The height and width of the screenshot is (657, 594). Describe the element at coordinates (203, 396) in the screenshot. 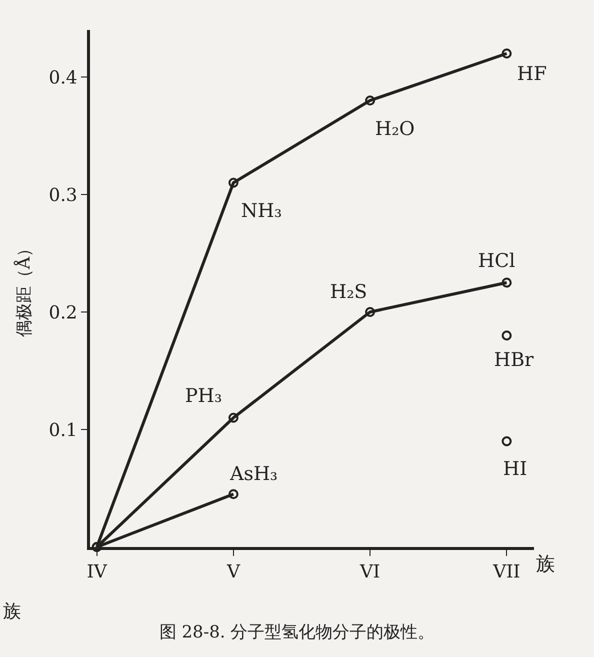

I see `annotation: PH₃` at that location.